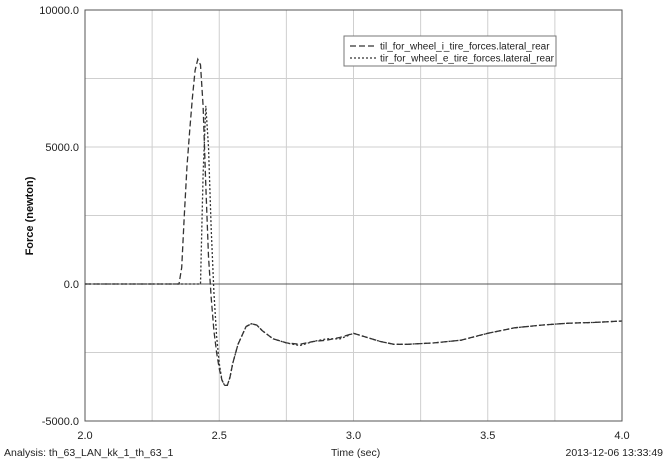 The width and height of the screenshot is (667, 464). What do you see at coordinates (71, 285) in the screenshot?
I see `y-tick-label: 0.0` at bounding box center [71, 285].